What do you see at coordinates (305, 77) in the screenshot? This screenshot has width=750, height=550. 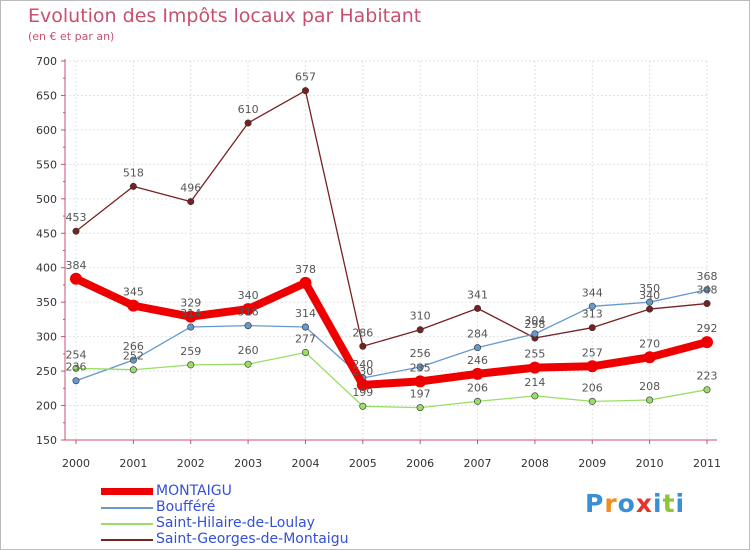 I see `data-label: 657` at bounding box center [305, 77].